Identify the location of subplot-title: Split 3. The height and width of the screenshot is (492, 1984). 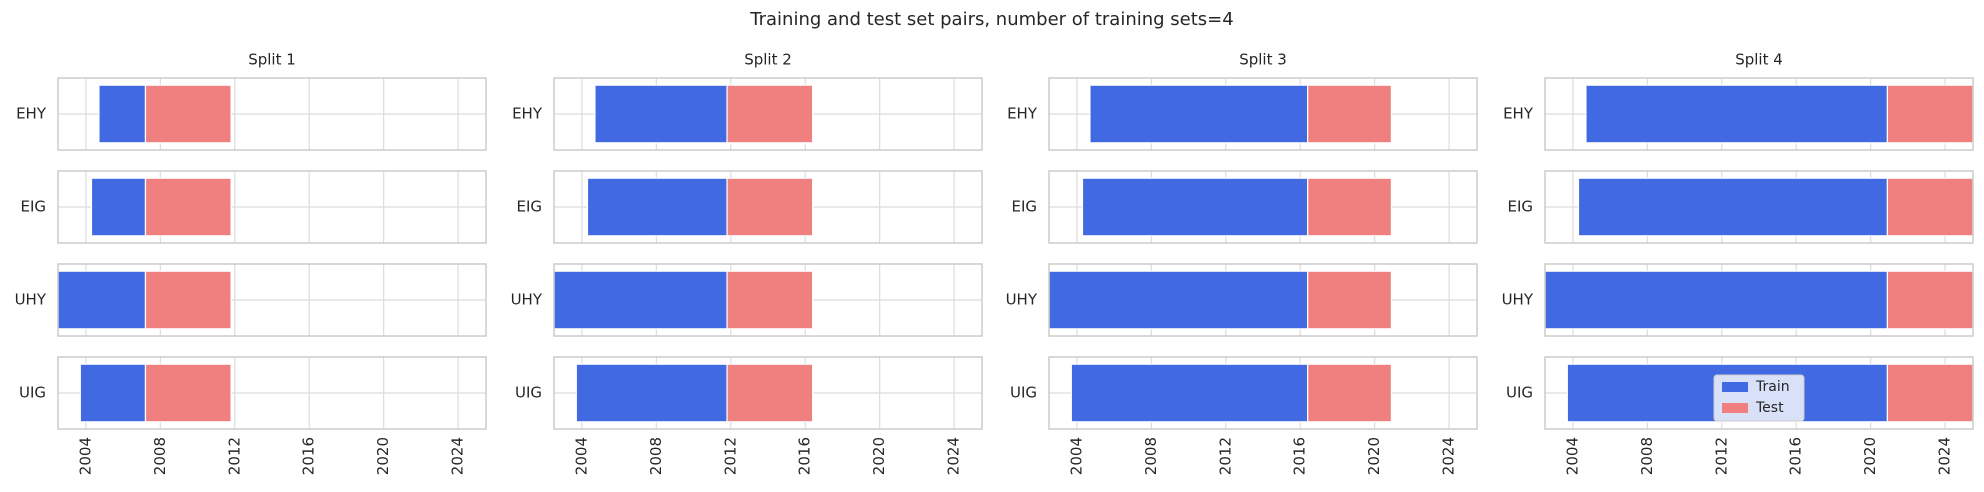
(1263, 60).